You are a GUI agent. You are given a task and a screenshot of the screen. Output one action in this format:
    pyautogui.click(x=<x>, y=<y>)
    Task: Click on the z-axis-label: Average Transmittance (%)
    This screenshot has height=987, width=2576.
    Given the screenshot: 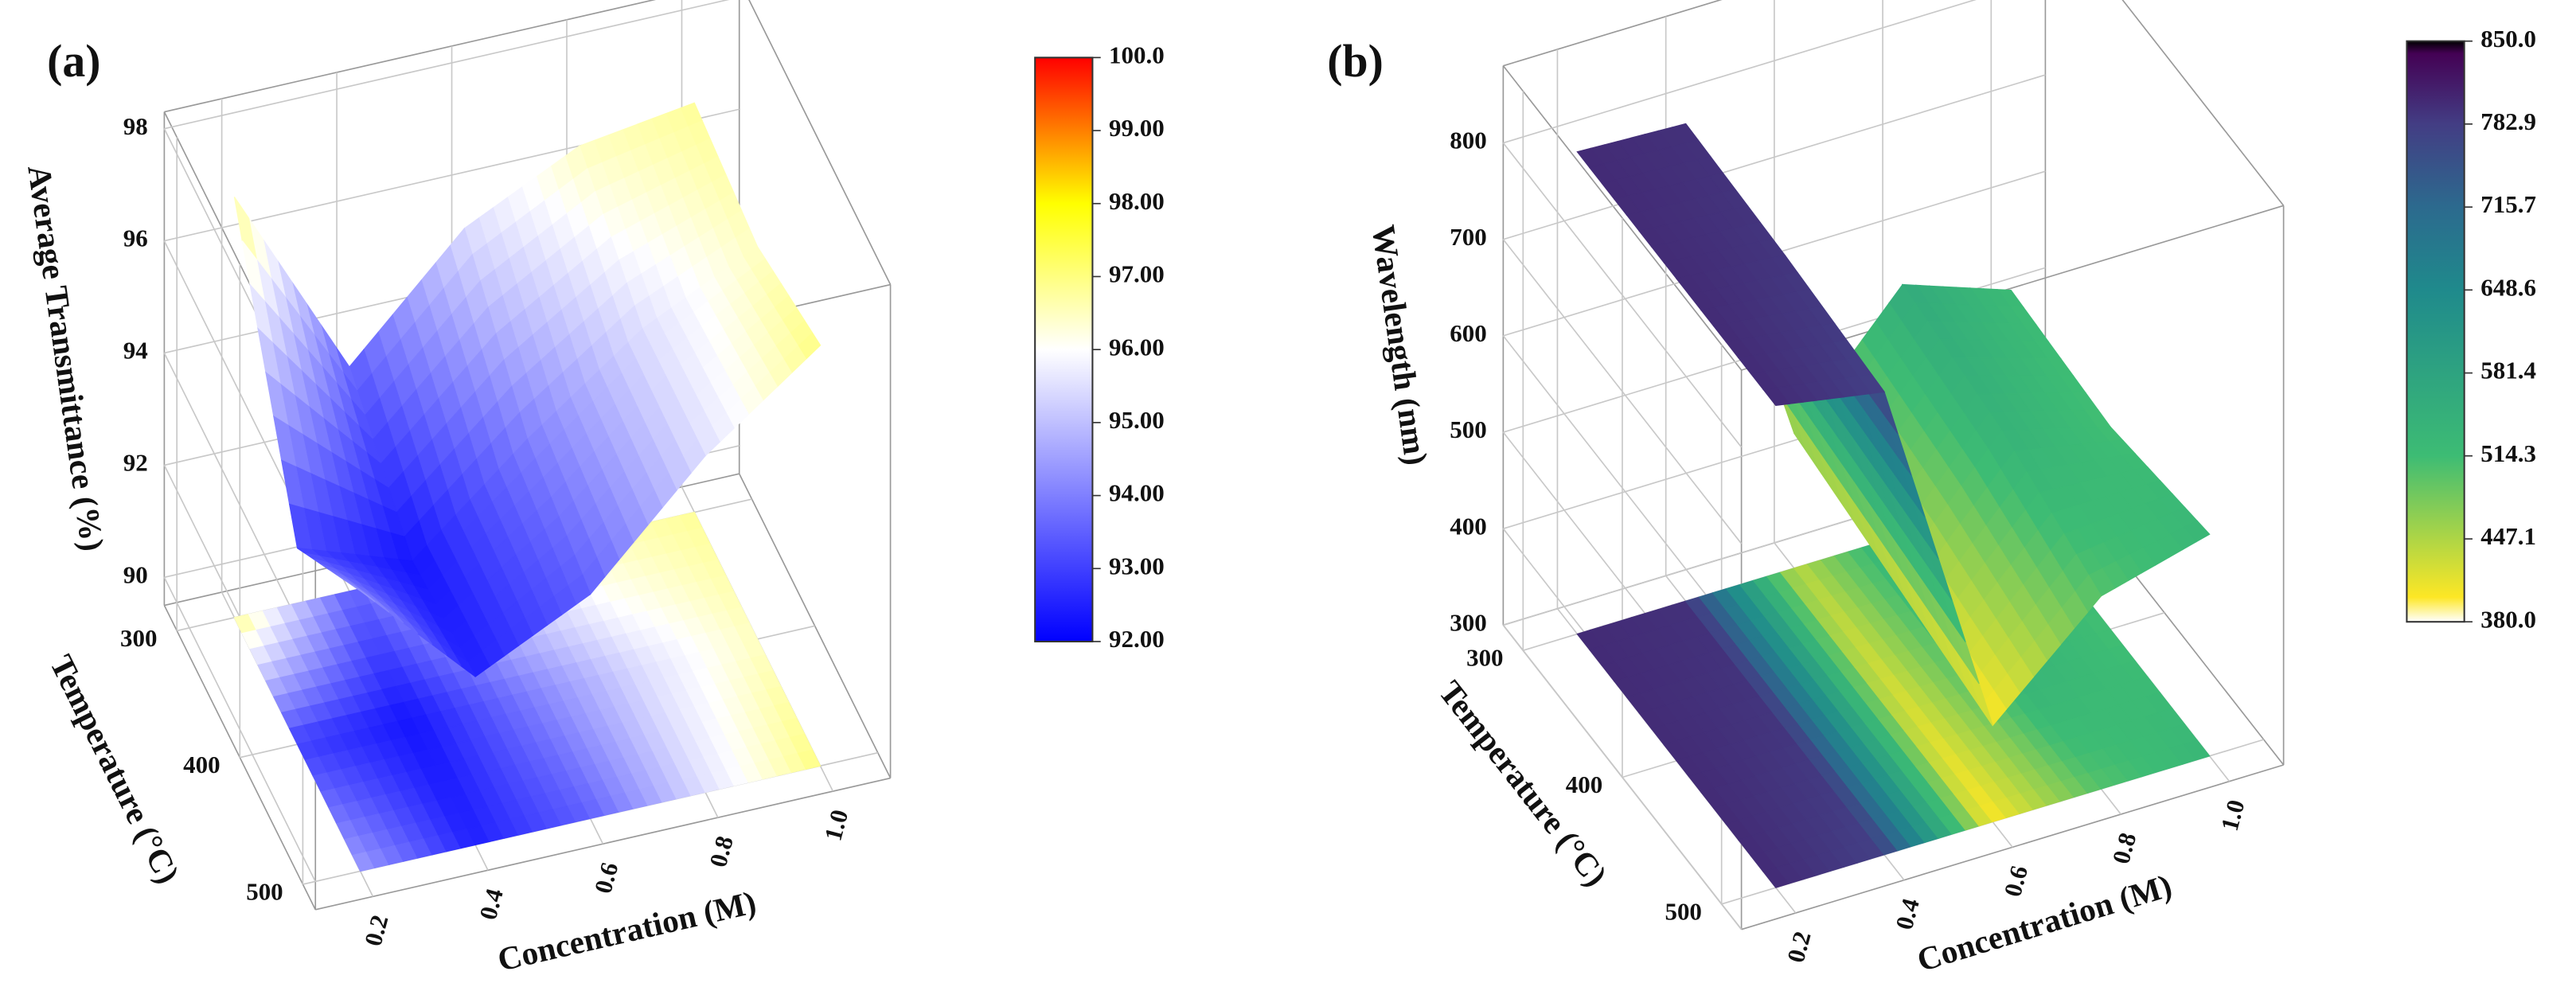 What is the action you would take?
    pyautogui.click(x=65, y=359)
    